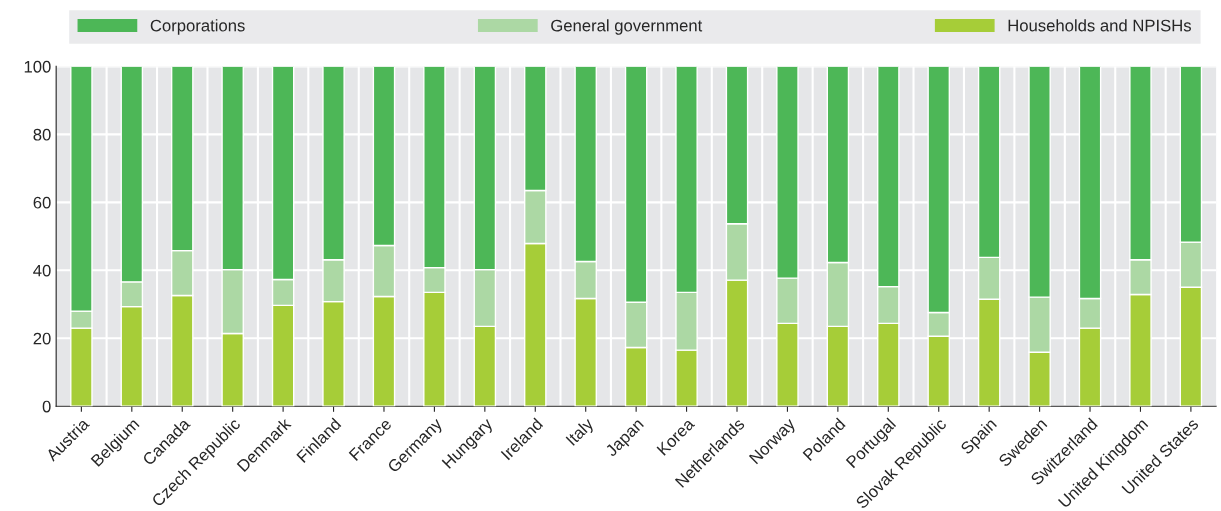  I want to click on legend-label: Corporations, so click(197, 27).